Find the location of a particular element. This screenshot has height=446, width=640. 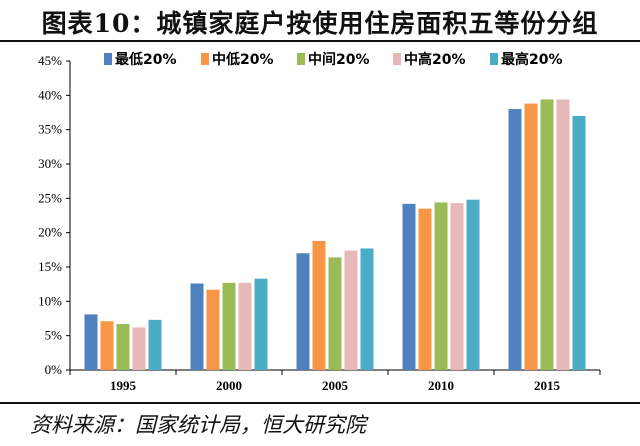

legend-label: 中高20% is located at coordinates (435, 59).